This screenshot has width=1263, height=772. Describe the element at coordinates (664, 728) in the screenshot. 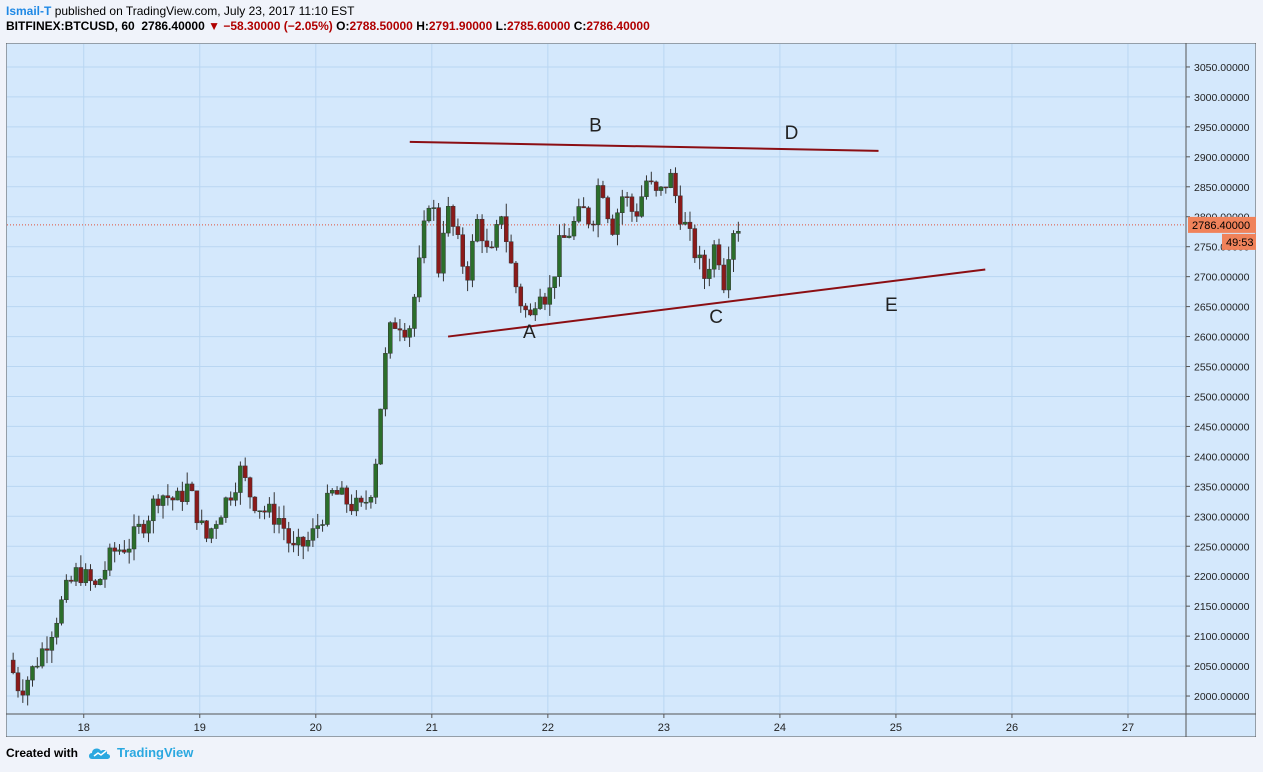

I see `x-tick-label: 23` at that location.